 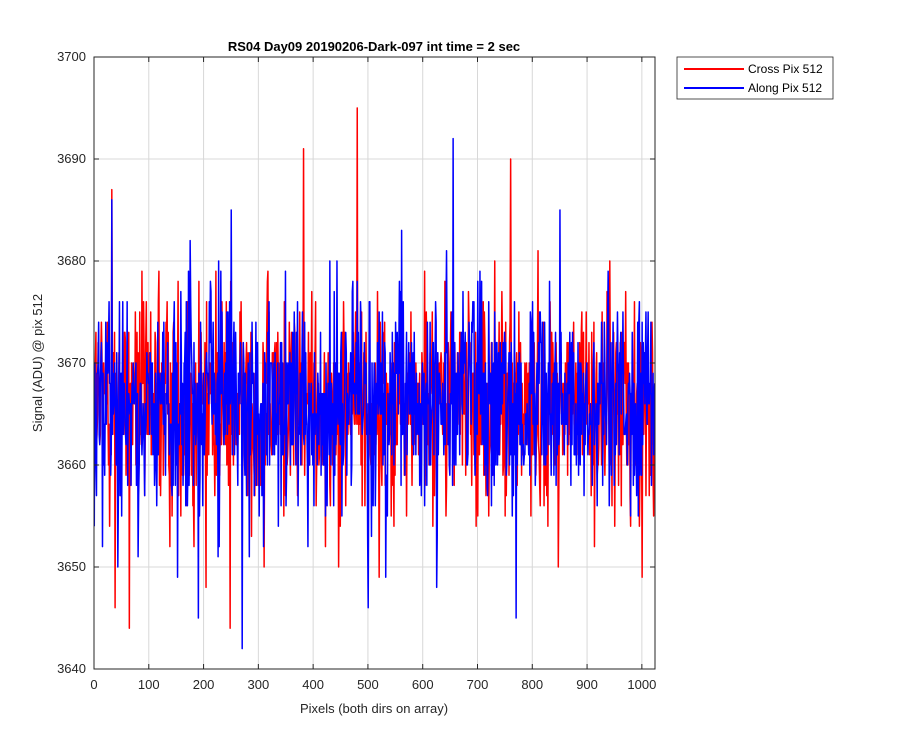 I want to click on x-tick-label: 700, so click(x=478, y=684).